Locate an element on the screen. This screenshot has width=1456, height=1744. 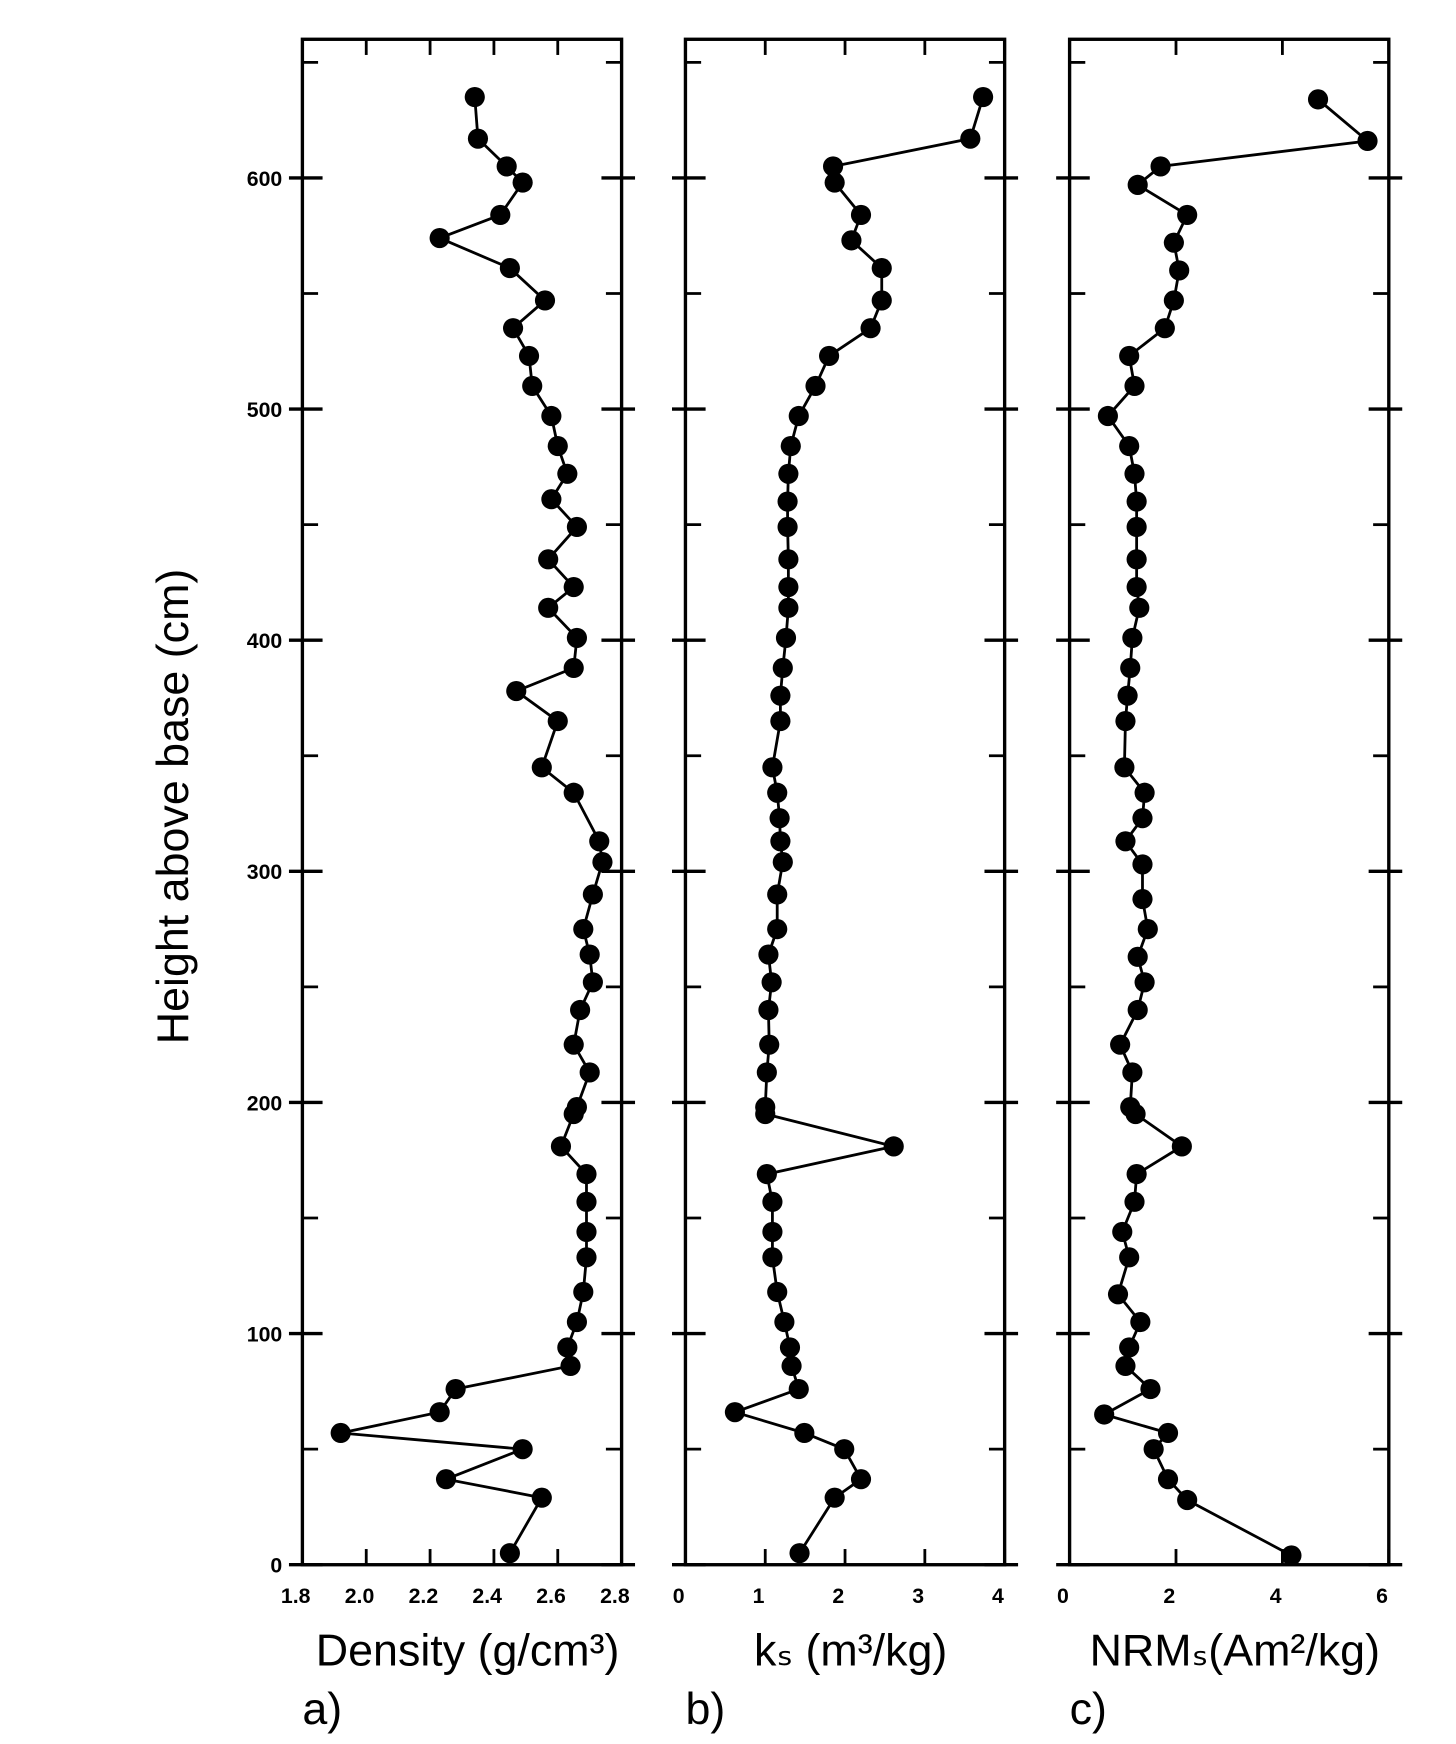
y-tick-label: 400 is located at coordinates (264, 641).